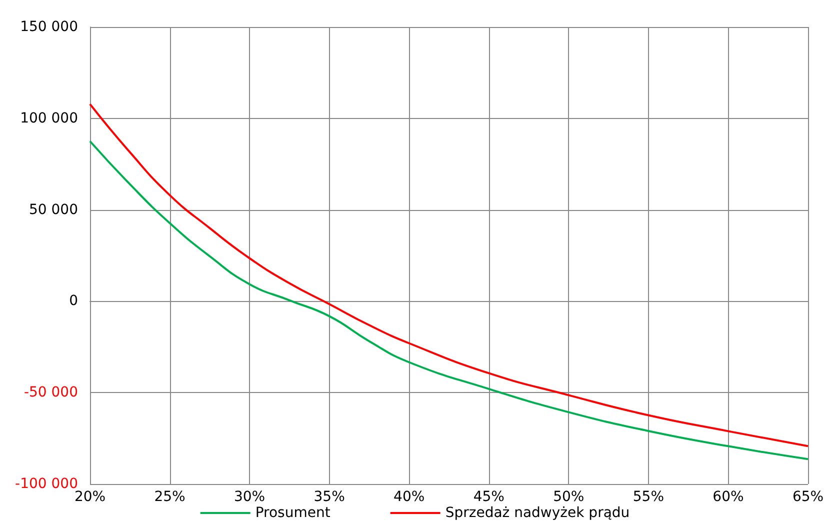 The width and height of the screenshot is (830, 529). Describe the element at coordinates (293, 513) in the screenshot. I see `legend-label: Prosument` at that location.